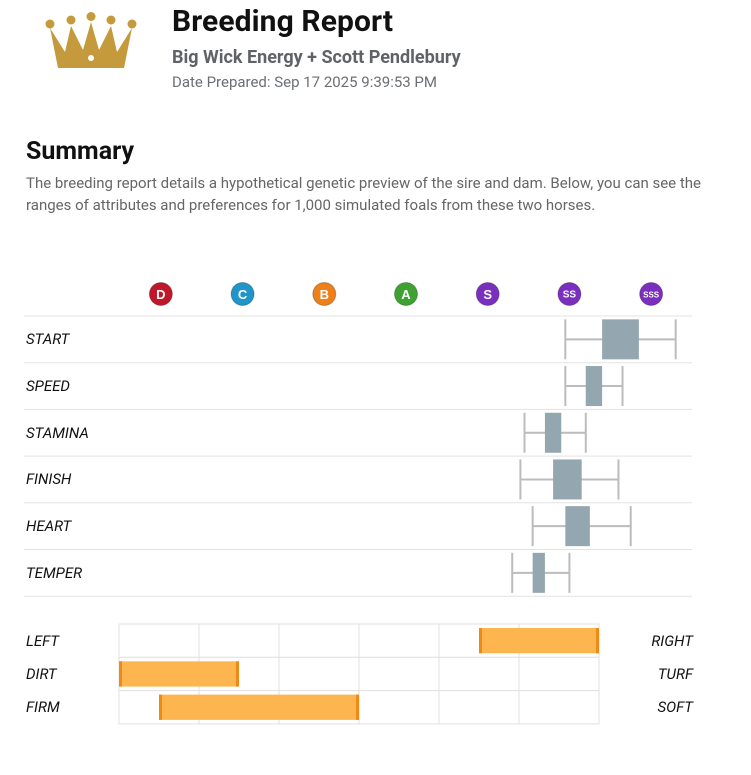  What do you see at coordinates (54, 572) in the screenshot?
I see `attribute-label-temper: TEMPER` at bounding box center [54, 572].